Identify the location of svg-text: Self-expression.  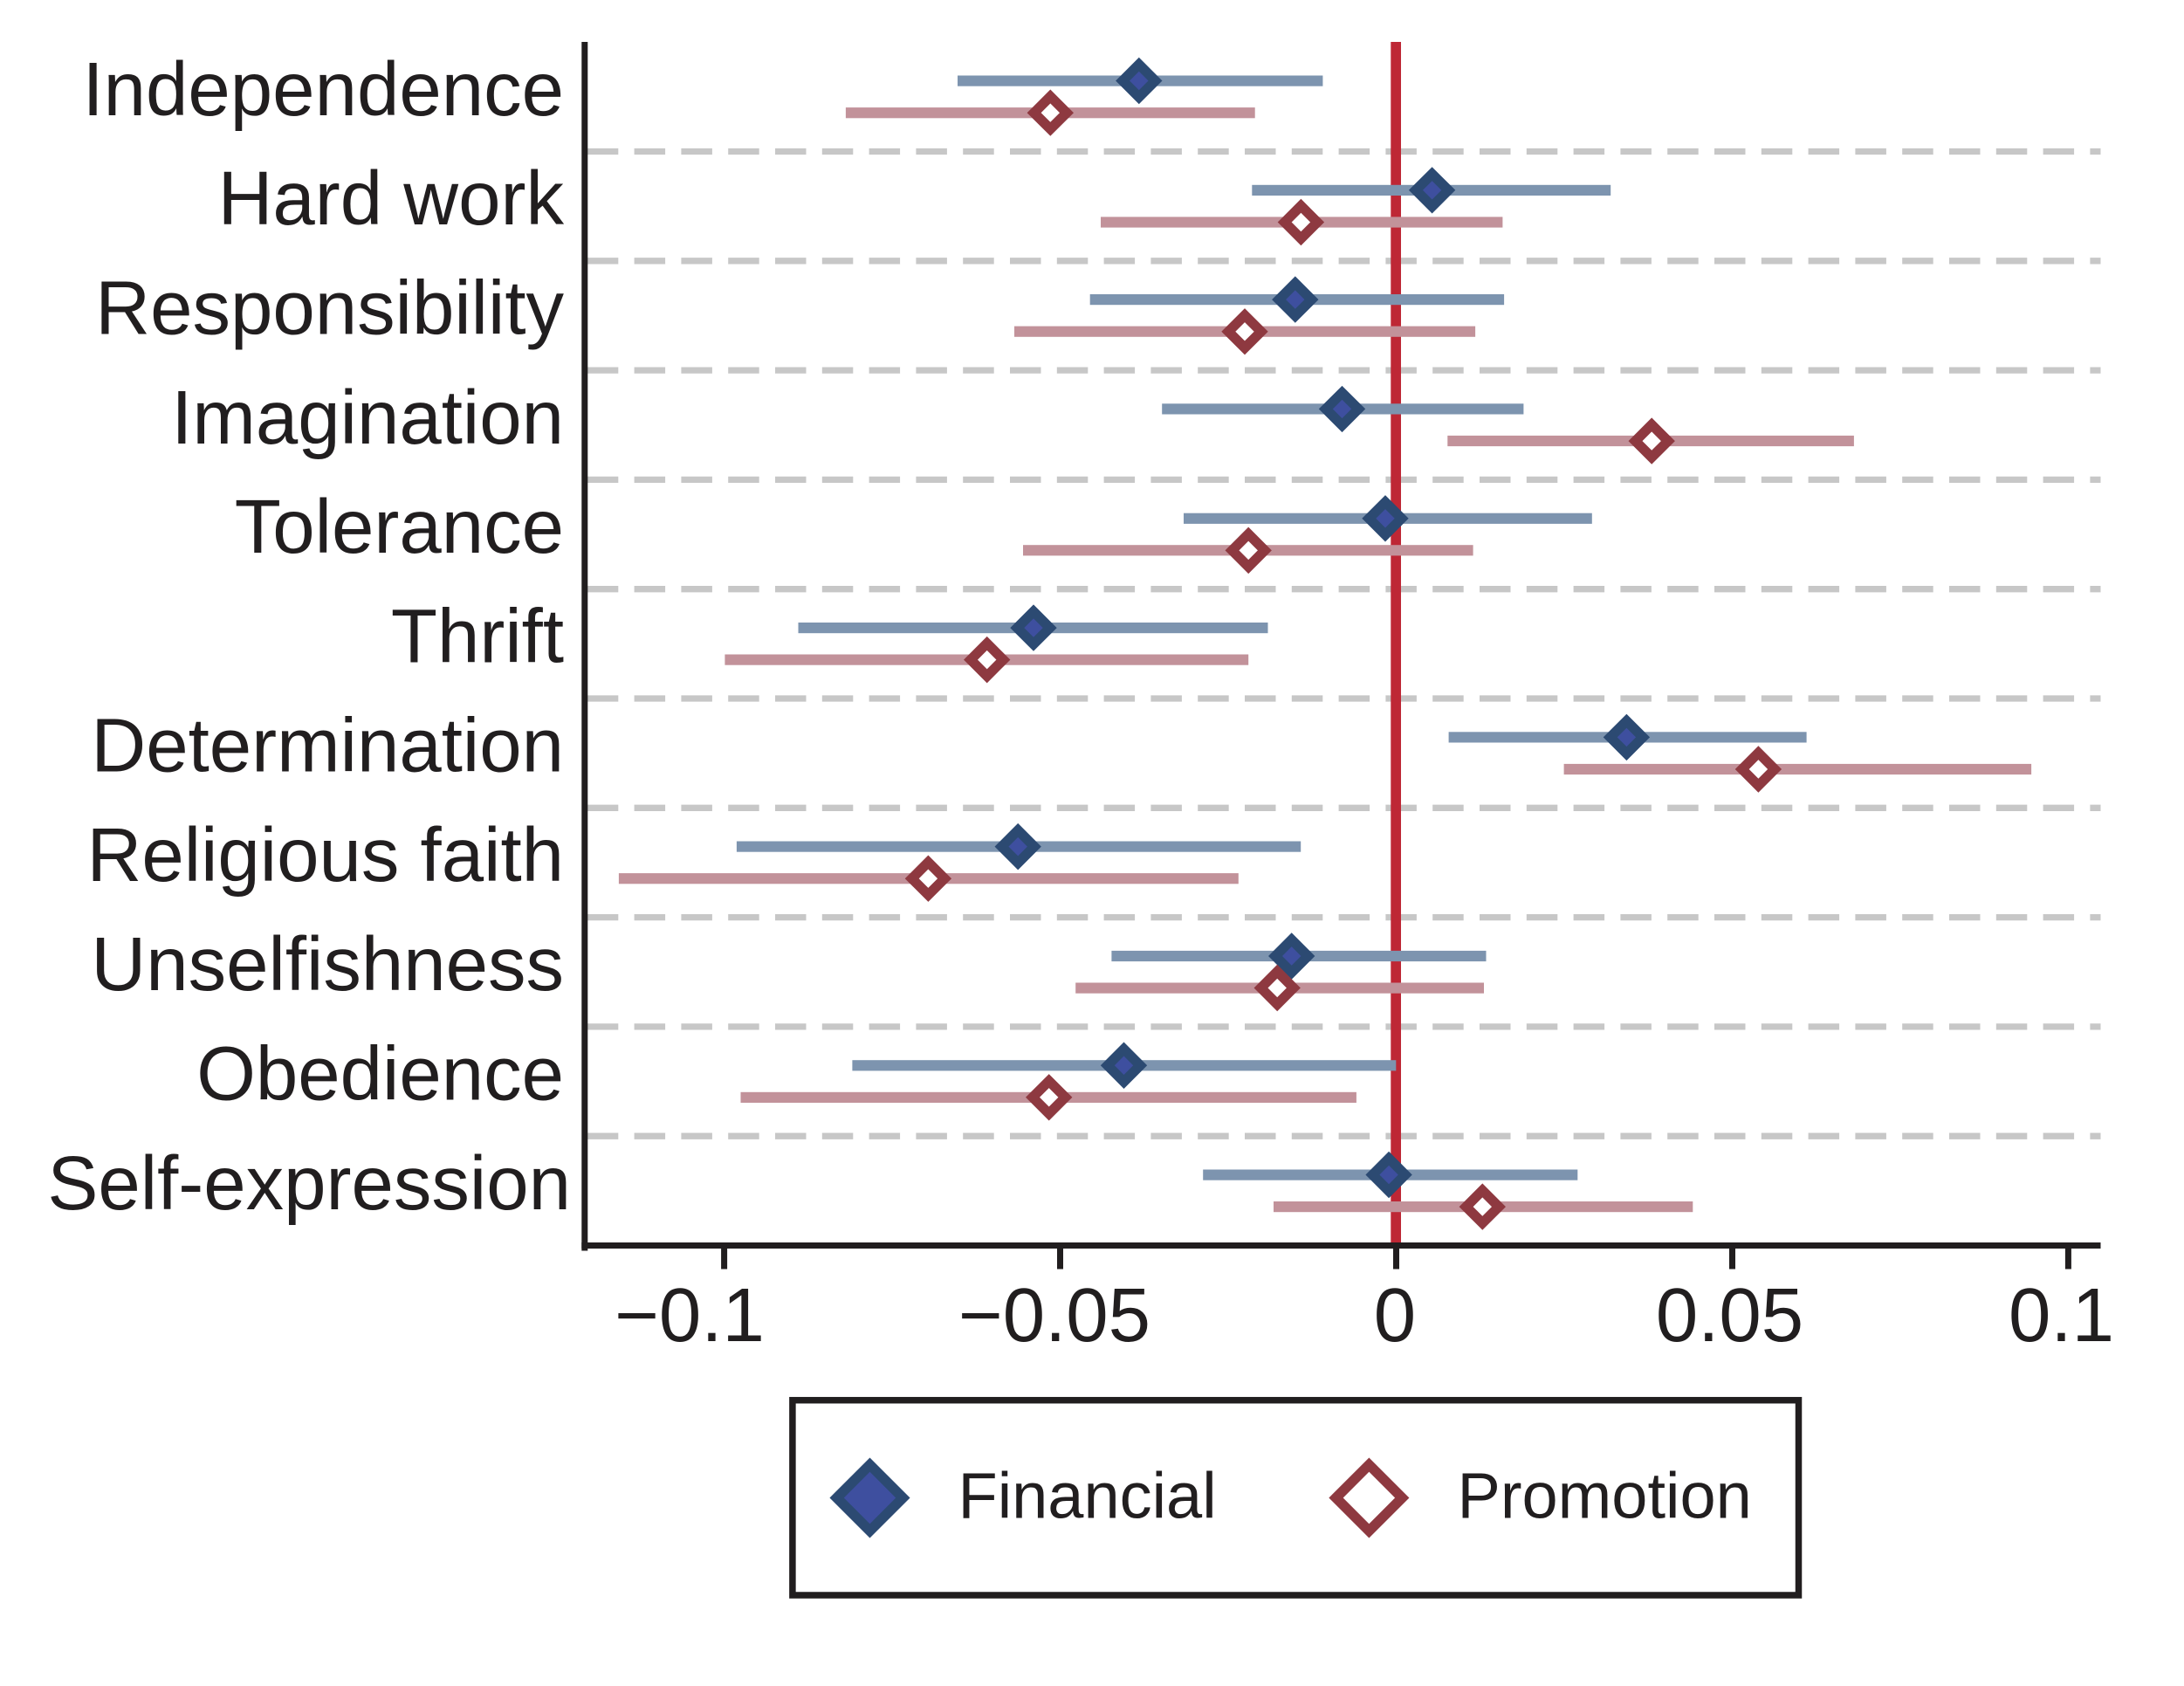
(309, 1183).